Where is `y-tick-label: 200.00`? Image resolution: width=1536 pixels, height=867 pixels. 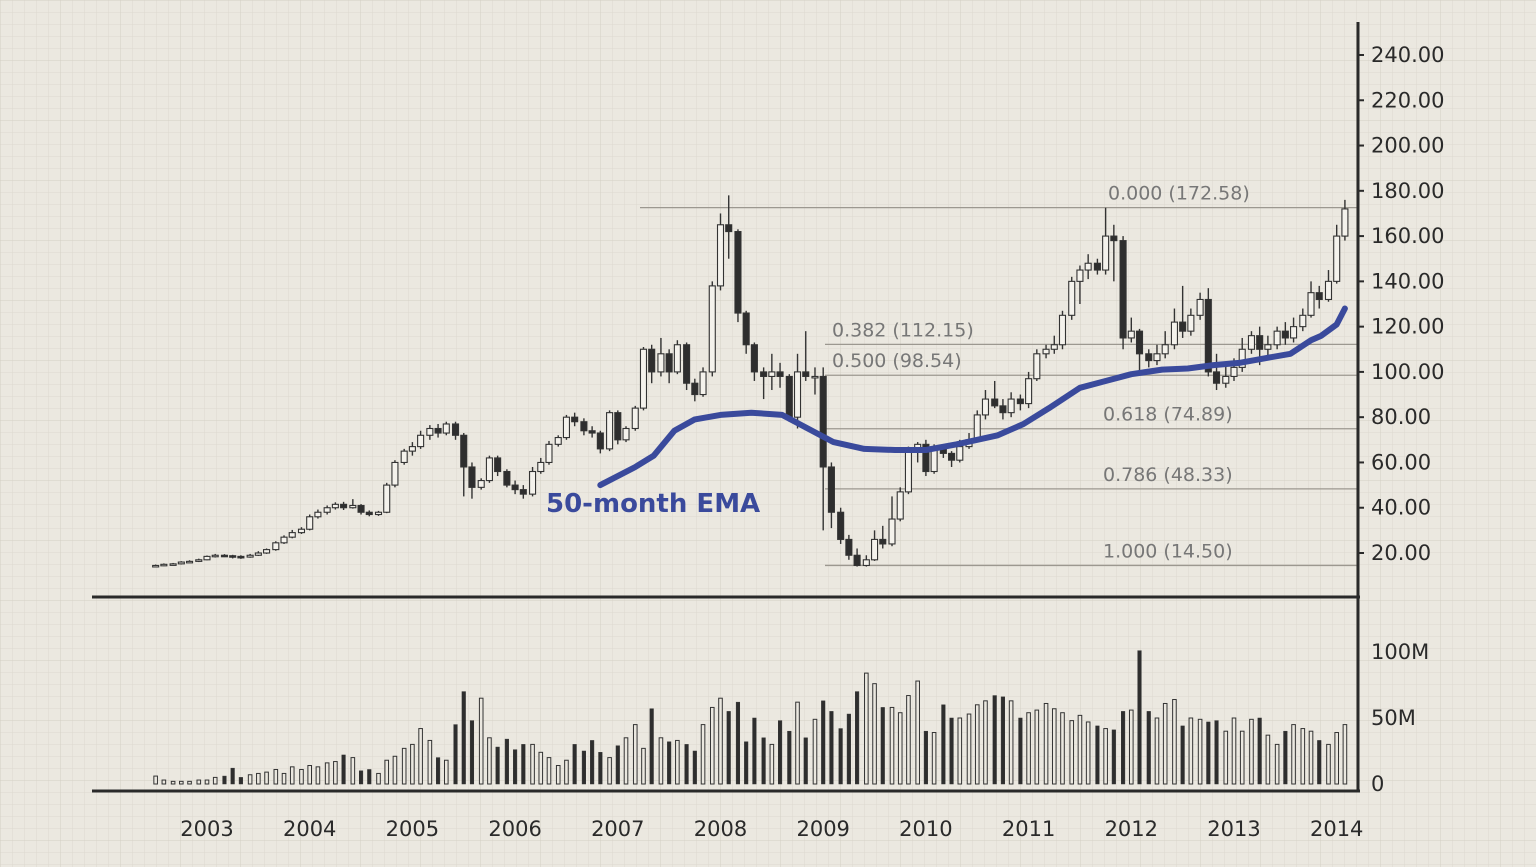
y-tick-label: 200.00 is located at coordinates (1407, 146).